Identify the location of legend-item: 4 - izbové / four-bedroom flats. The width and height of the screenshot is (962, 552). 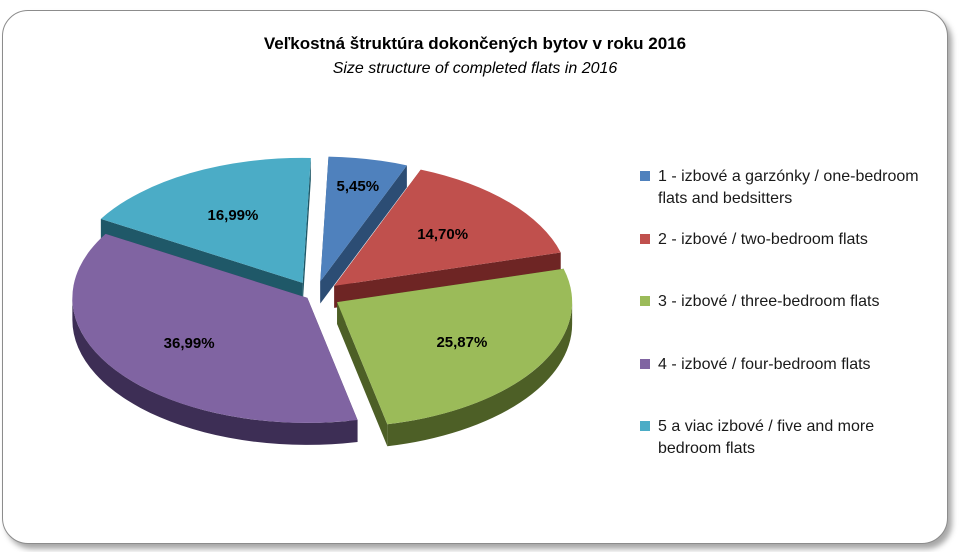
(789, 365).